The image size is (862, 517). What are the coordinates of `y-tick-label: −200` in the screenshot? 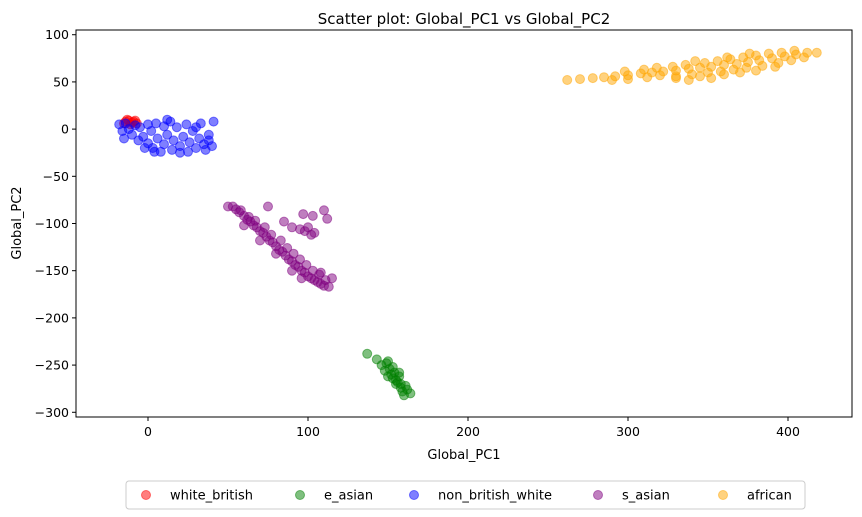 It's located at (52, 317).